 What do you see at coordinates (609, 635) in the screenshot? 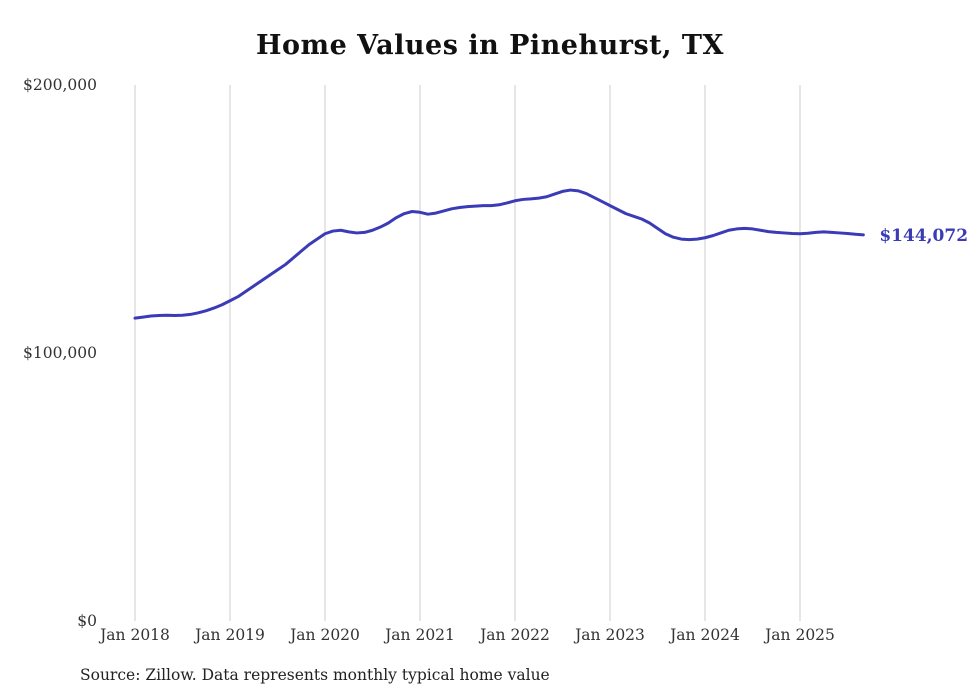
I see `x-tick-label: Jan 2023` at bounding box center [609, 635].